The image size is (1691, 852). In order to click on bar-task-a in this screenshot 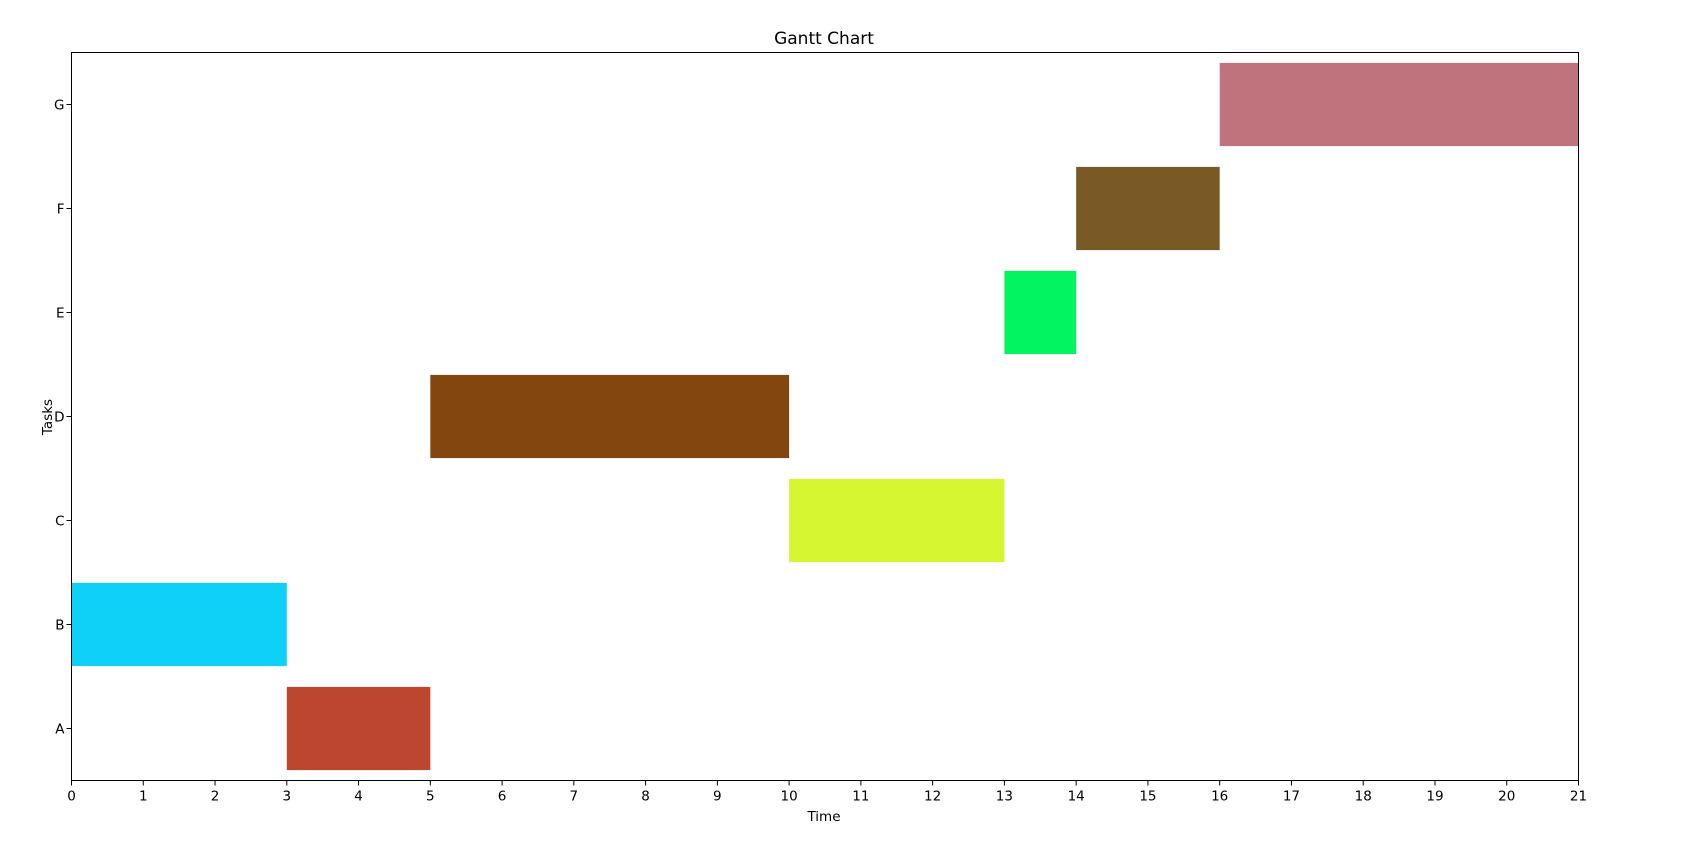, I will do `click(358, 728)`.